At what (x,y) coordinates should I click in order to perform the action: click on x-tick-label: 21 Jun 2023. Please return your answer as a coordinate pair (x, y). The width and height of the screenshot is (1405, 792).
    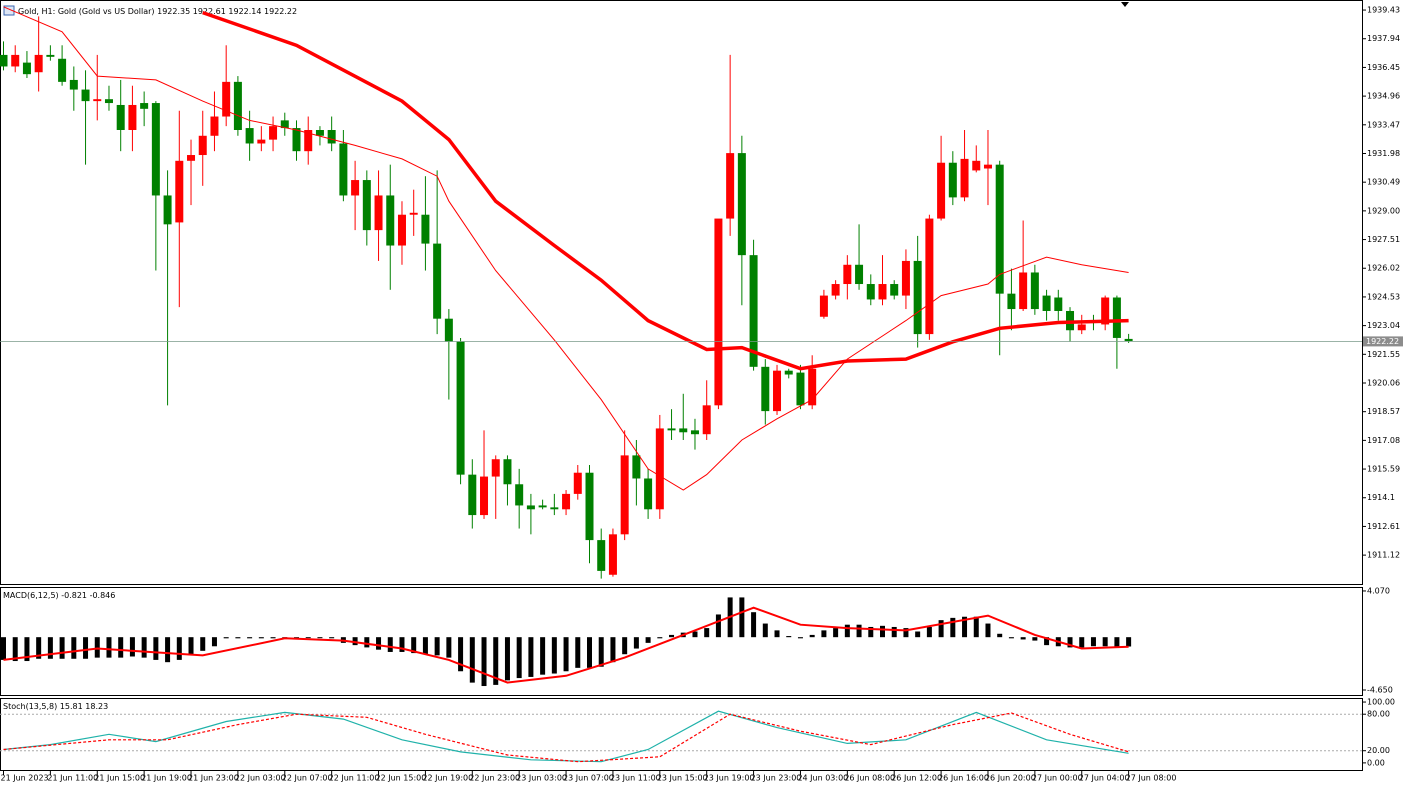
    Looking at the image, I should click on (25, 778).